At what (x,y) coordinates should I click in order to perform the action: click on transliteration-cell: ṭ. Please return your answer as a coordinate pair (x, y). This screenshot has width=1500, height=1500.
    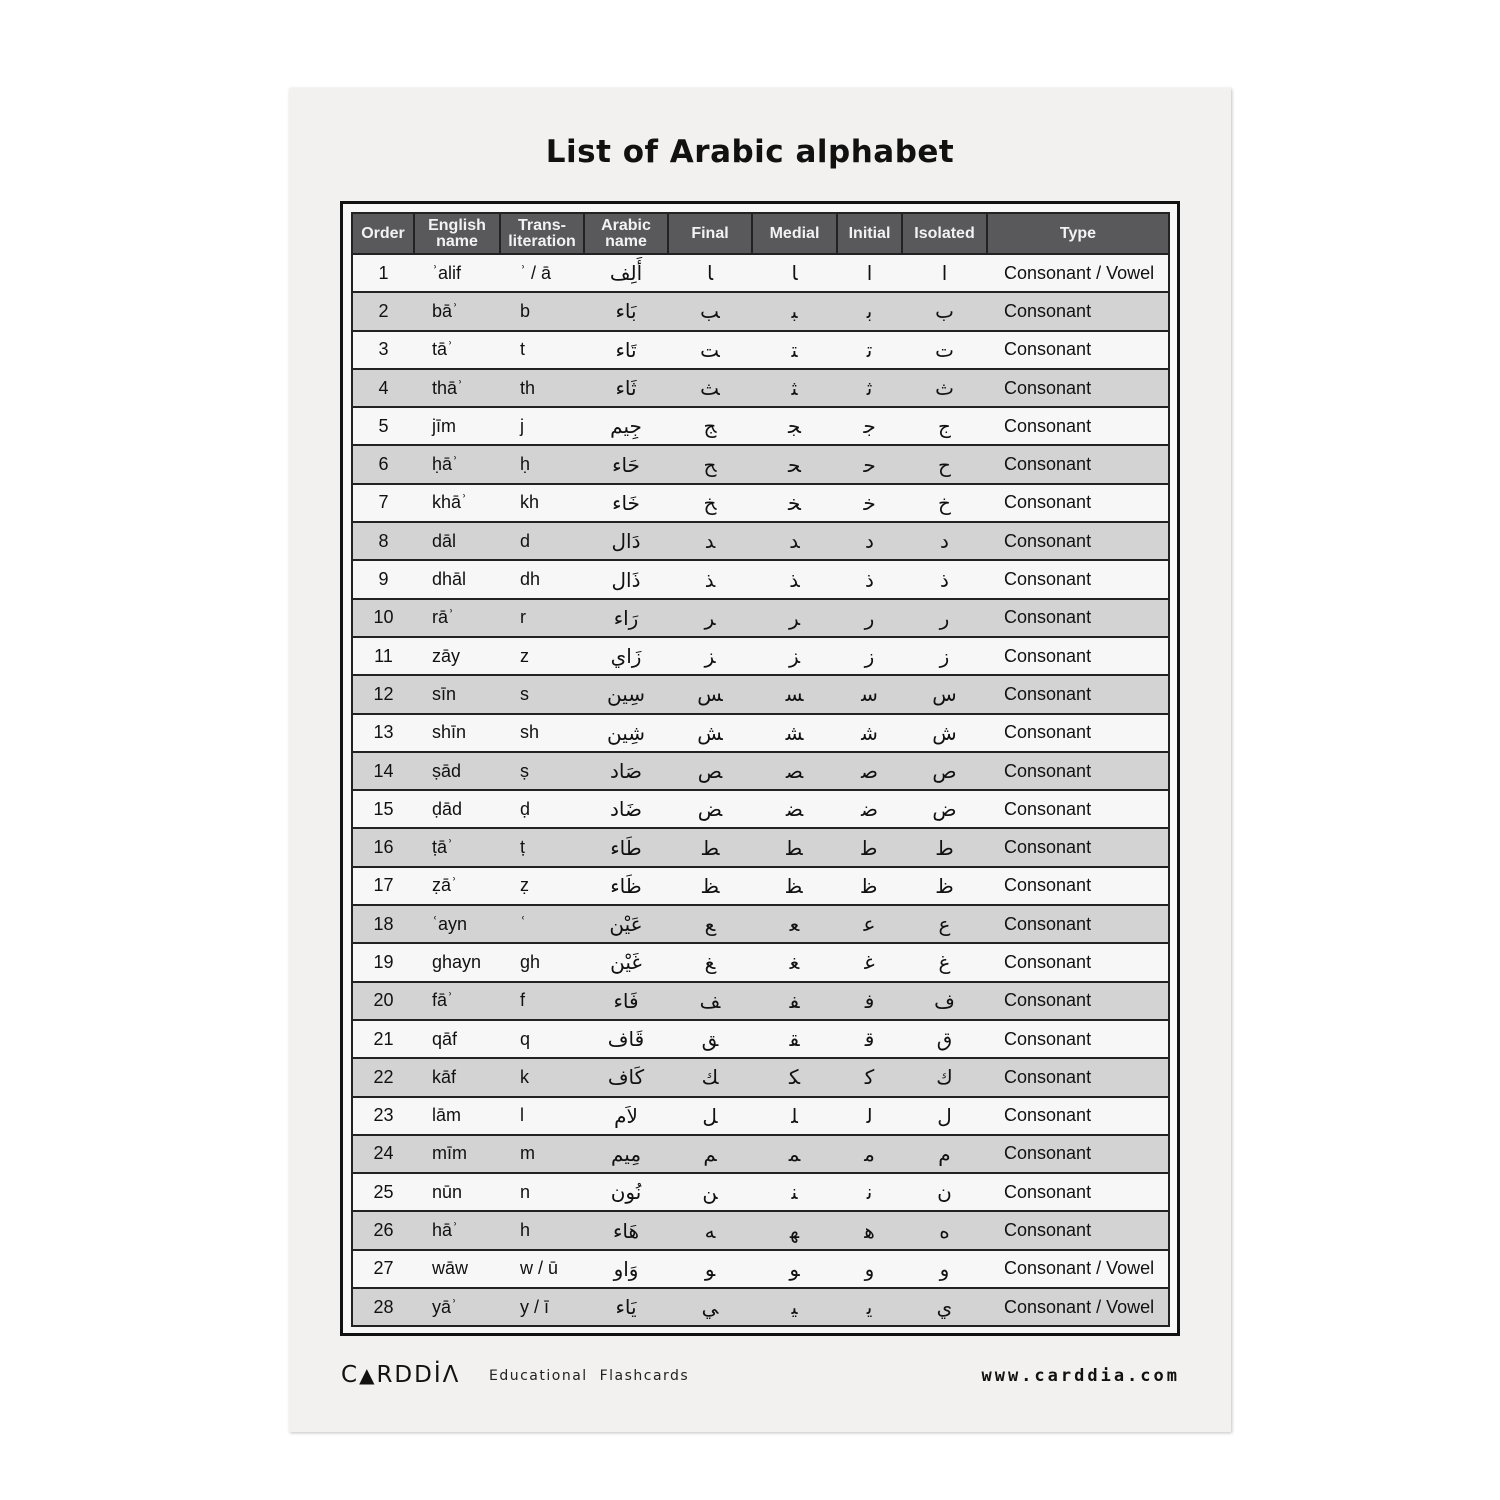
    Looking at the image, I should click on (542, 847).